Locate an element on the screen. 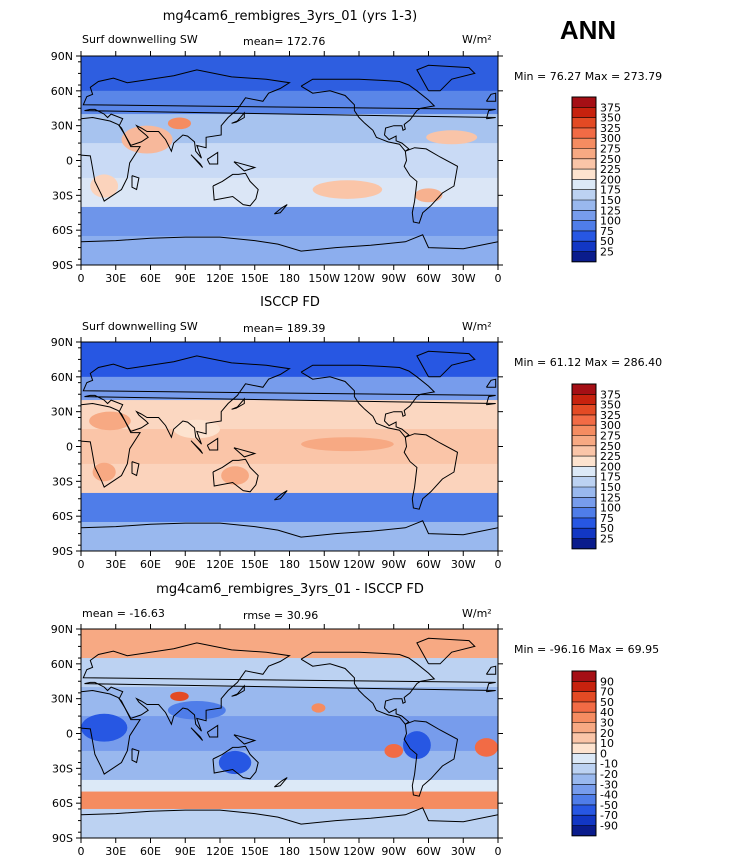 The image size is (732, 865). lon-tick-label: 30E is located at coordinates (115, 278).